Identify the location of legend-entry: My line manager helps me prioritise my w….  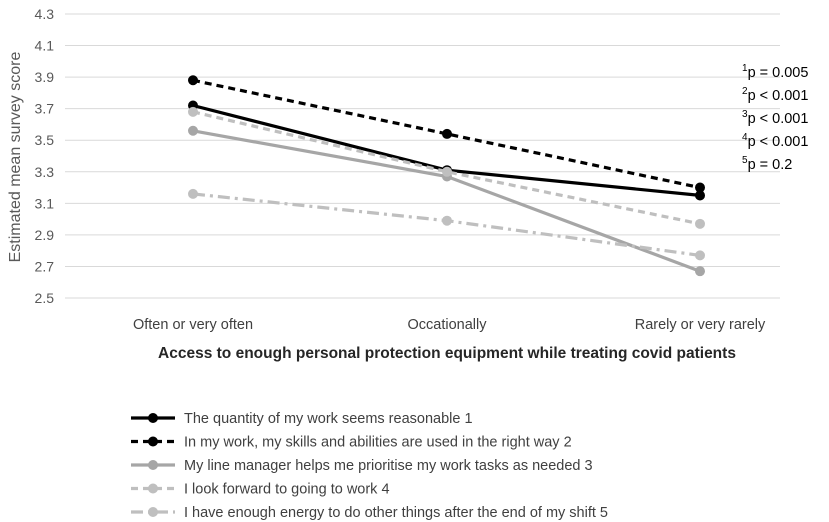
(362, 466).